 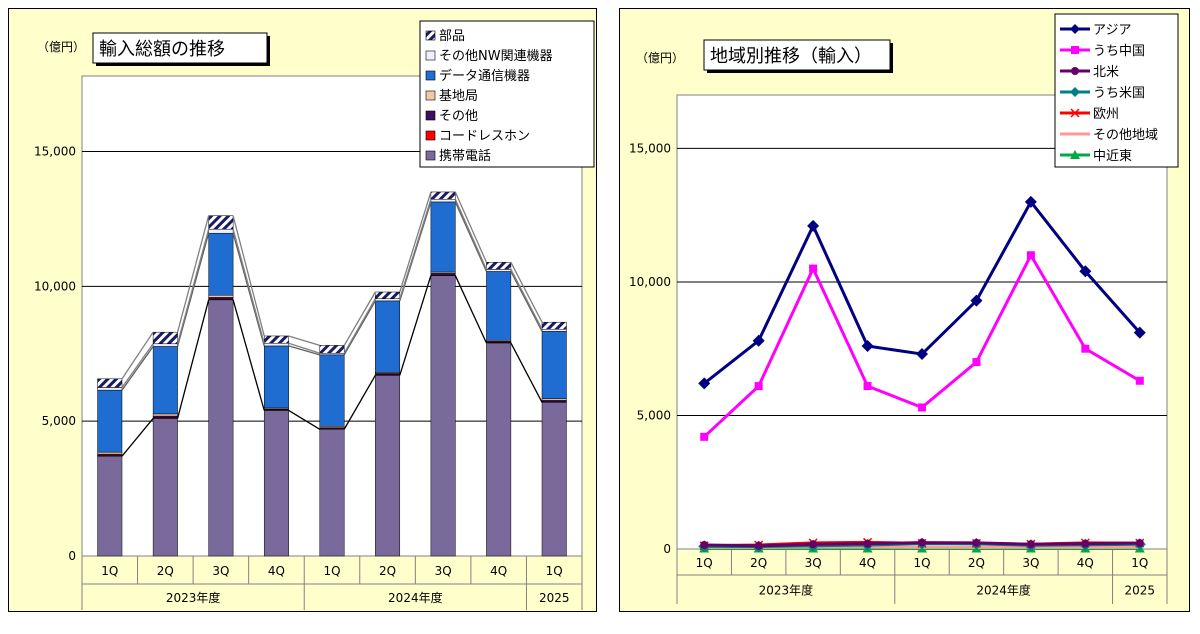 I want to click on legend-label: 基地局, so click(x=458, y=96).